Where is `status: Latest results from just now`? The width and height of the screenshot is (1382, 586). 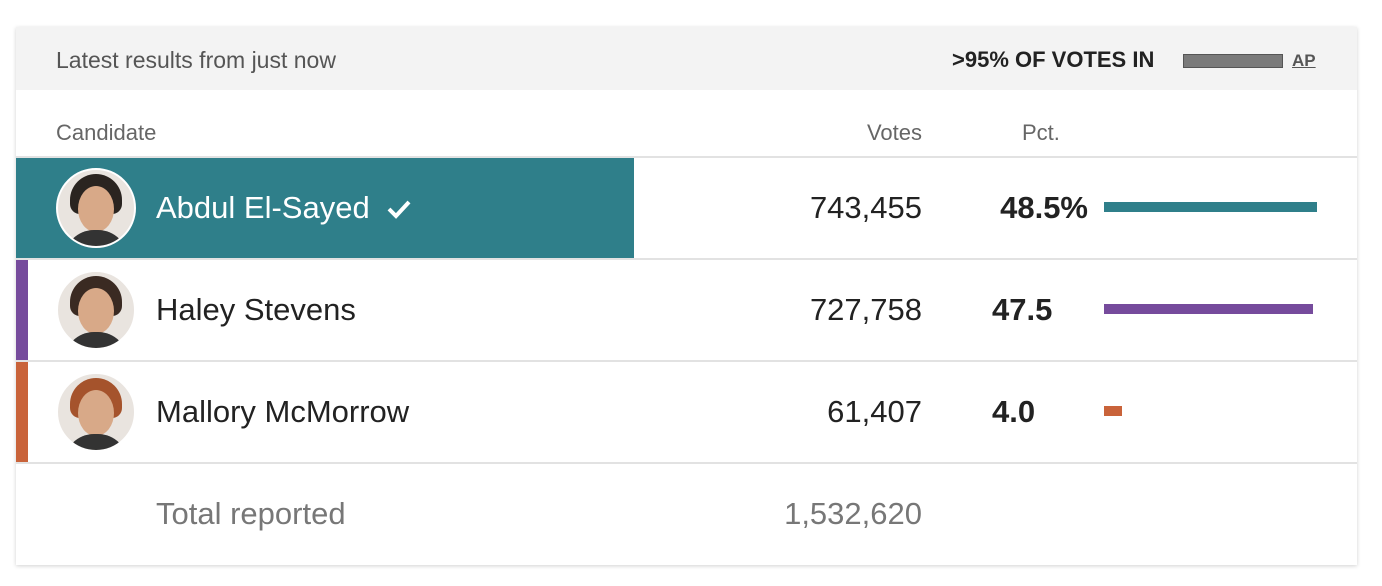 status: Latest results from just now is located at coordinates (196, 60).